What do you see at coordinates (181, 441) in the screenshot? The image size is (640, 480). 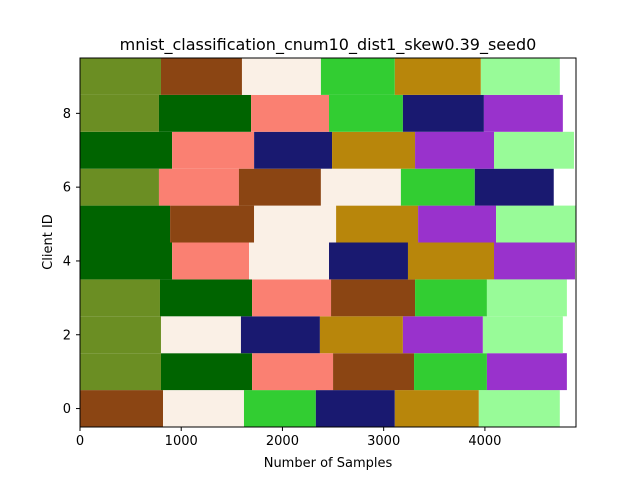 I see `x-tick-label: 1000` at bounding box center [181, 441].